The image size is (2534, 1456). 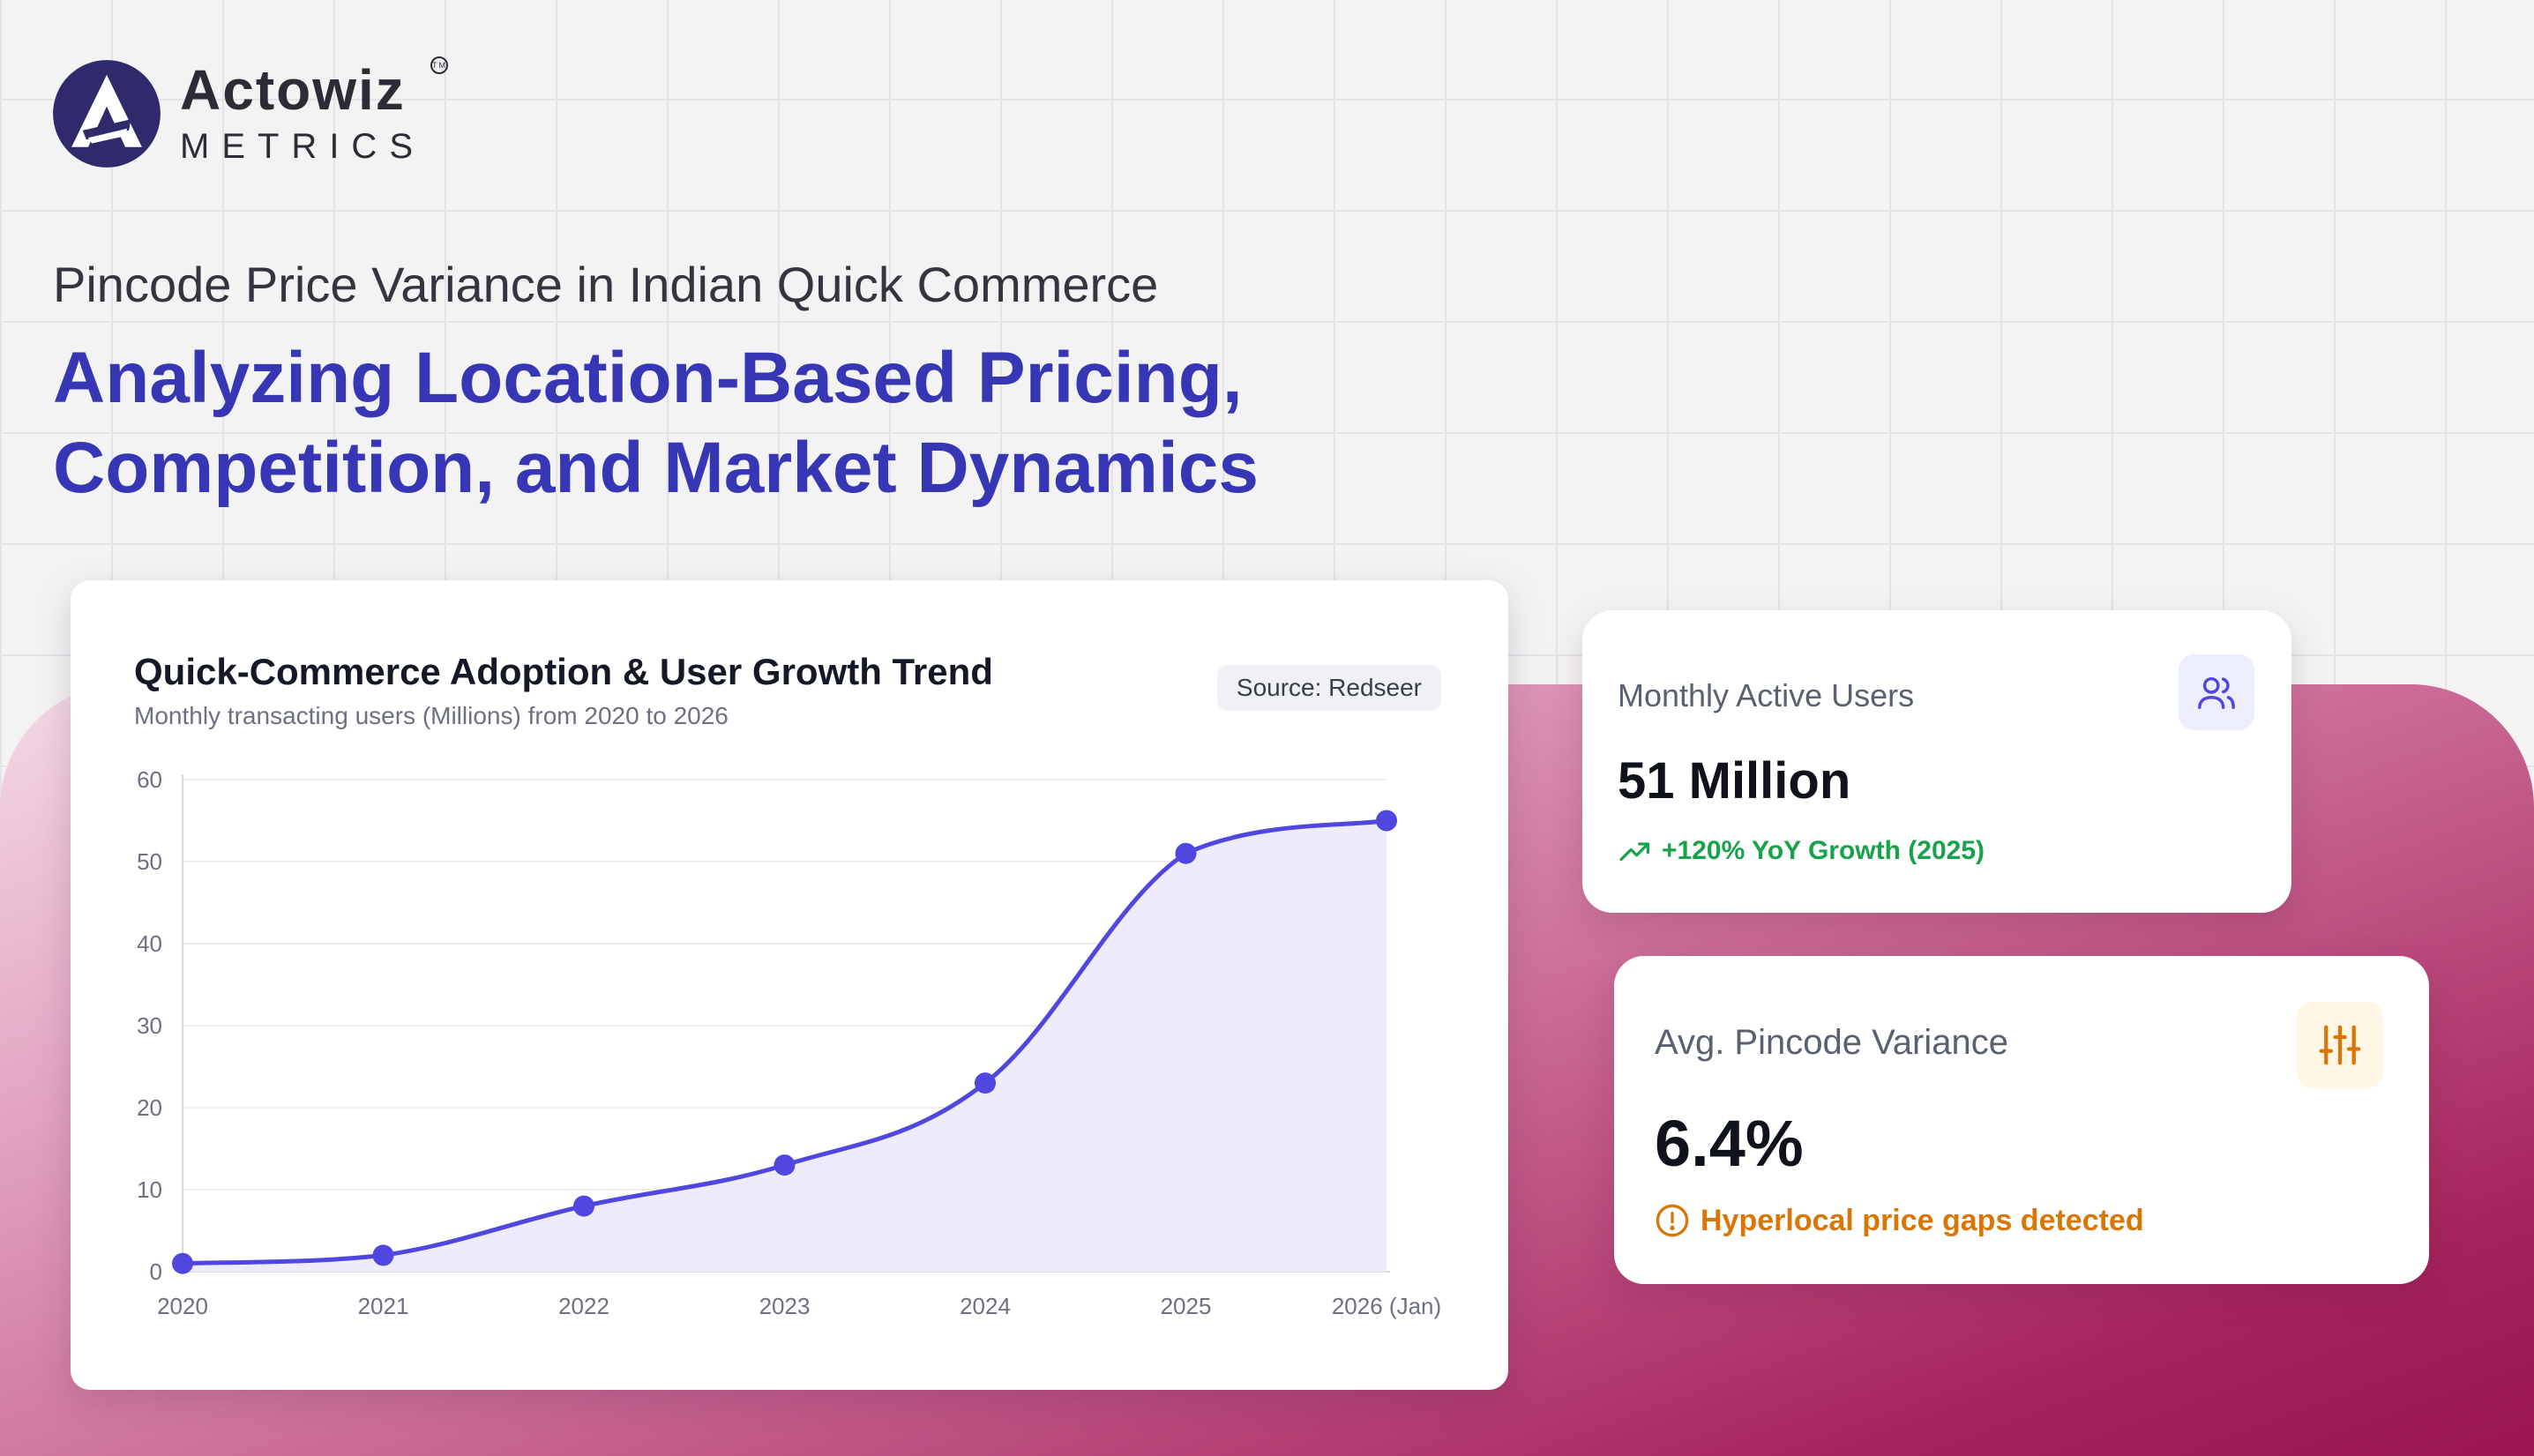 What do you see at coordinates (182, 1263) in the screenshot?
I see `data-point-2020` at bounding box center [182, 1263].